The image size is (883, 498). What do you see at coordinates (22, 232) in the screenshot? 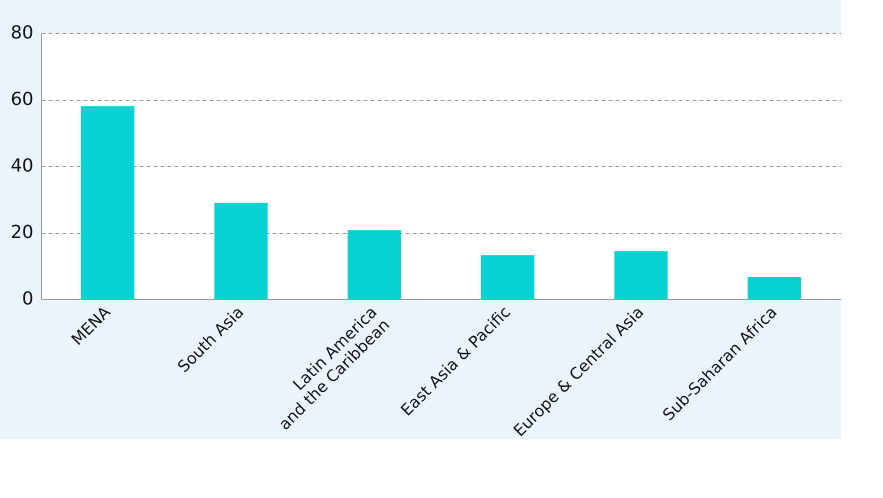
I see `y-tick-label: 20` at bounding box center [22, 232].